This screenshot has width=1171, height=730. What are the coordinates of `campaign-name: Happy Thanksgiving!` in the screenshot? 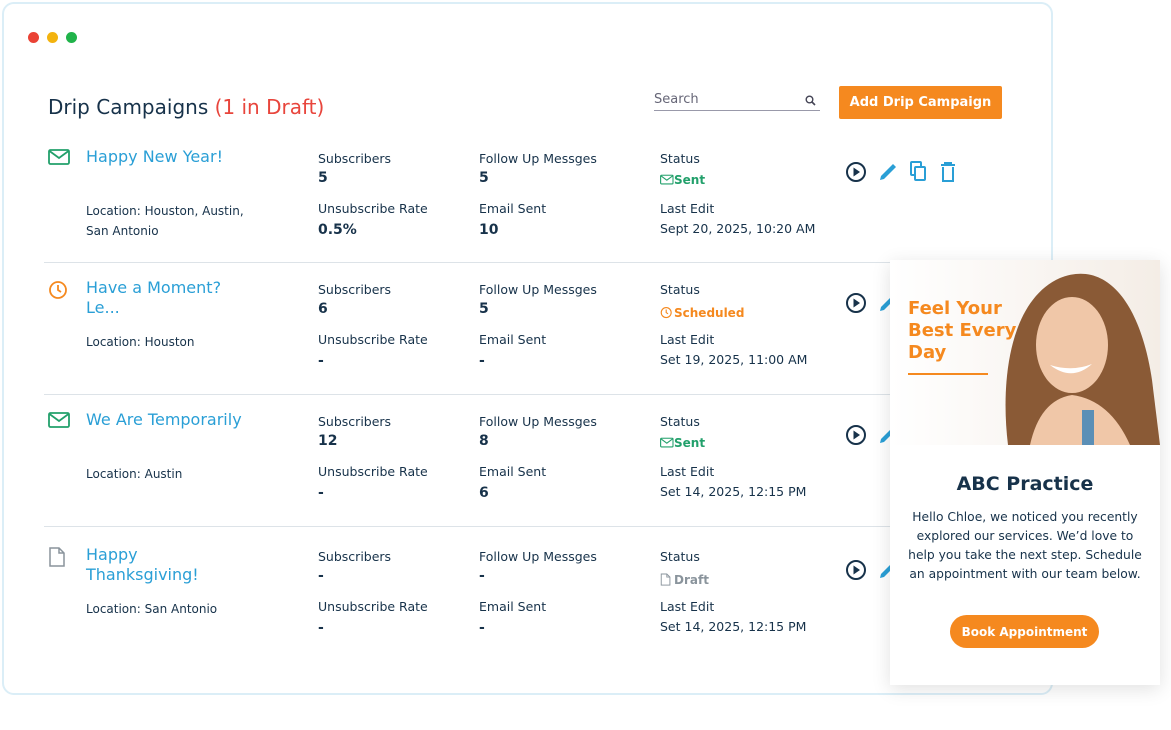 It's located at (142, 564).